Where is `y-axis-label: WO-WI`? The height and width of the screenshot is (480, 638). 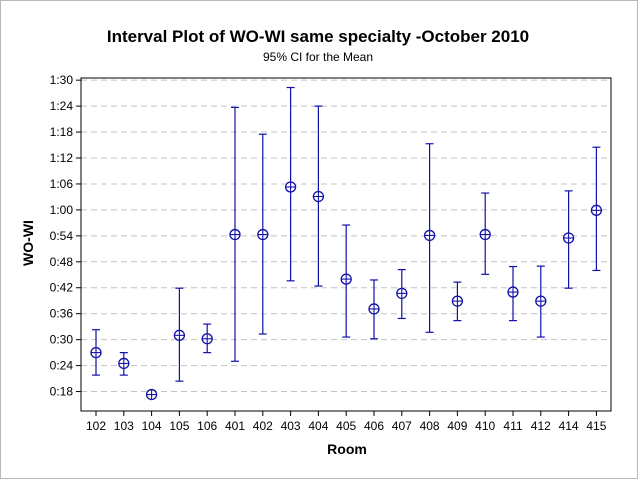
y-axis-label: WO-WI is located at coordinates (28, 243).